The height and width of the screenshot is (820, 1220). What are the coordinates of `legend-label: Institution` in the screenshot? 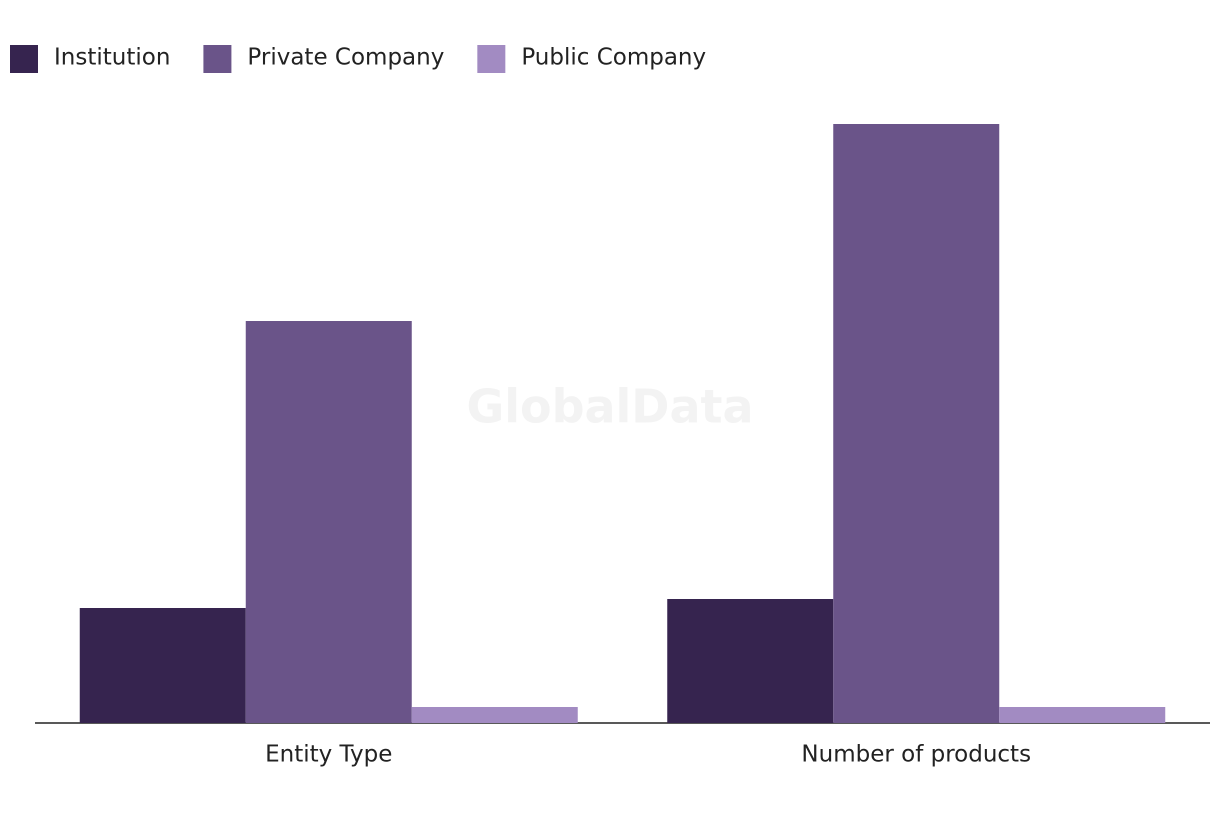 It's located at (112, 58).